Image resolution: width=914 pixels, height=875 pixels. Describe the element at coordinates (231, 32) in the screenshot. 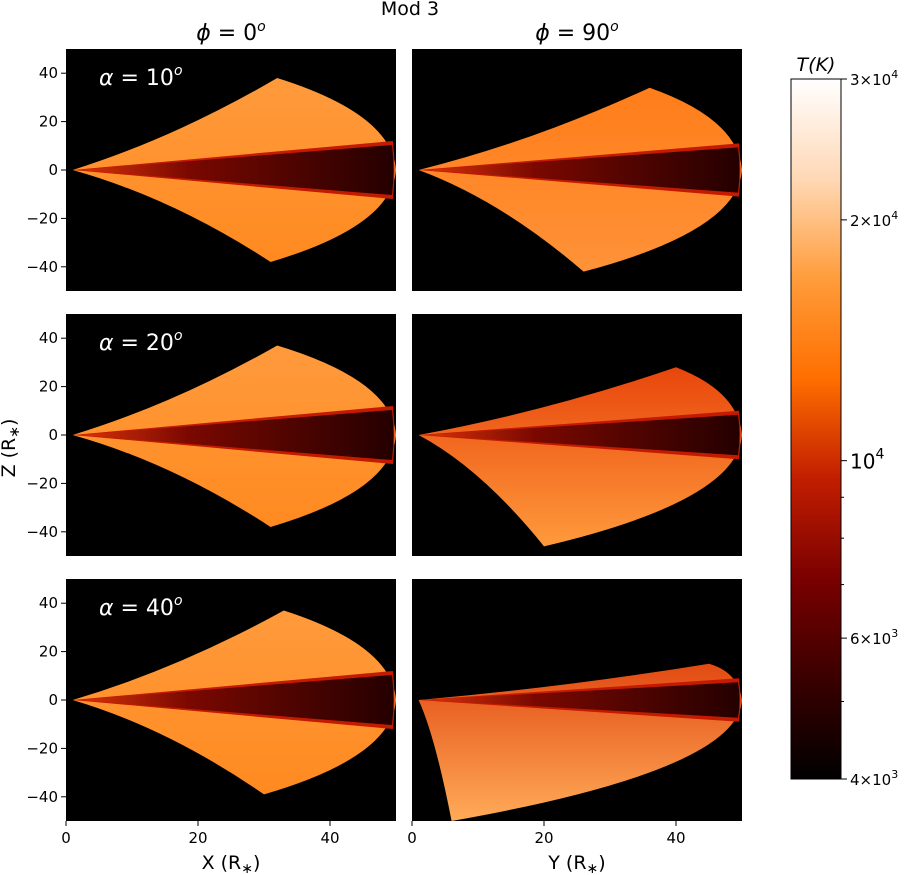

I see `column-title-0: ϕ = 0o` at that location.